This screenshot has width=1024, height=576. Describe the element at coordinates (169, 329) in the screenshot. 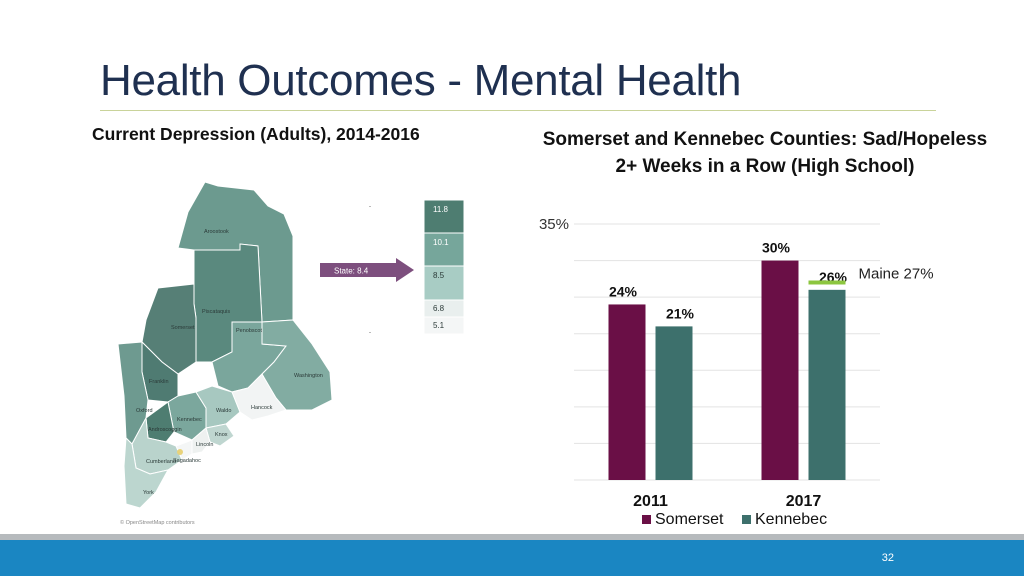

I see `county-somerset` at that location.